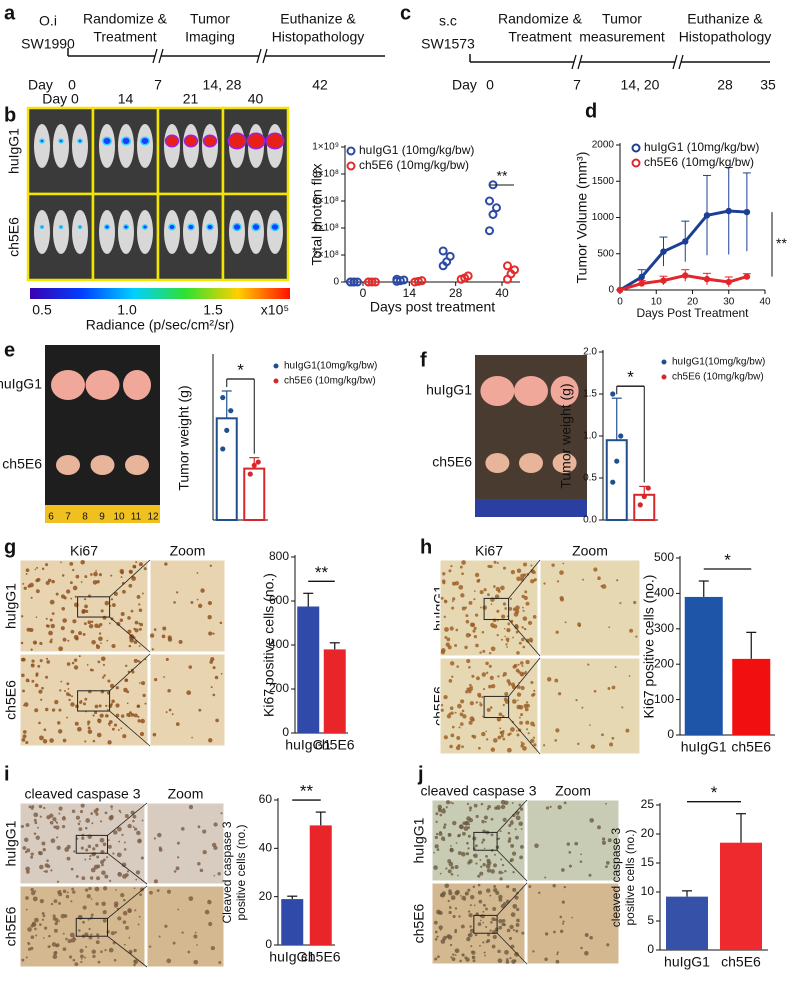  What do you see at coordinates (213, 310) in the screenshot?
I see `colorbar-label: 1.5` at bounding box center [213, 310].